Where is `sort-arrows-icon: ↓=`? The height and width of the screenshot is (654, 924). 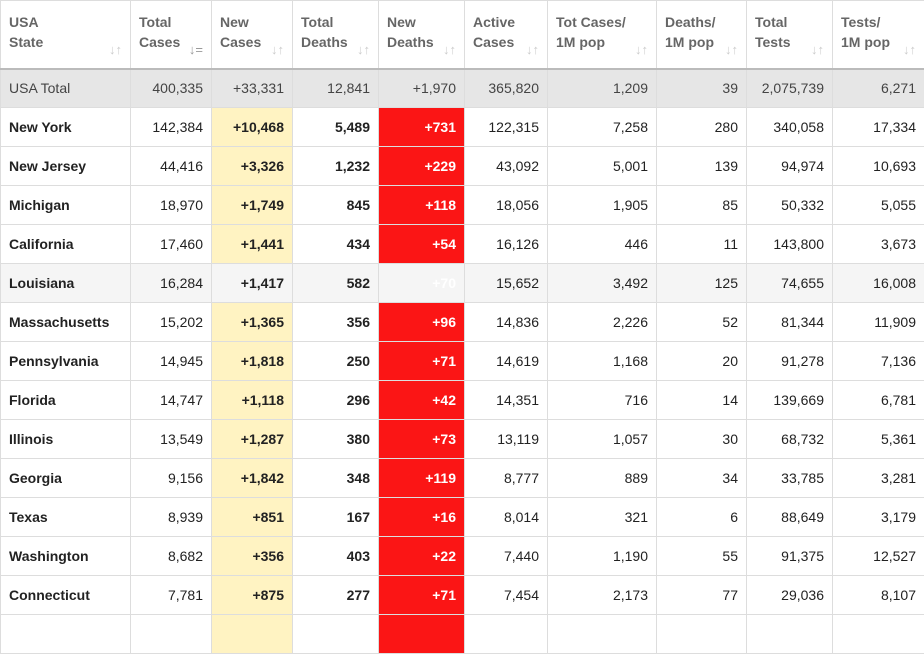
sort-arrows-icon: ↓= is located at coordinates (196, 49).